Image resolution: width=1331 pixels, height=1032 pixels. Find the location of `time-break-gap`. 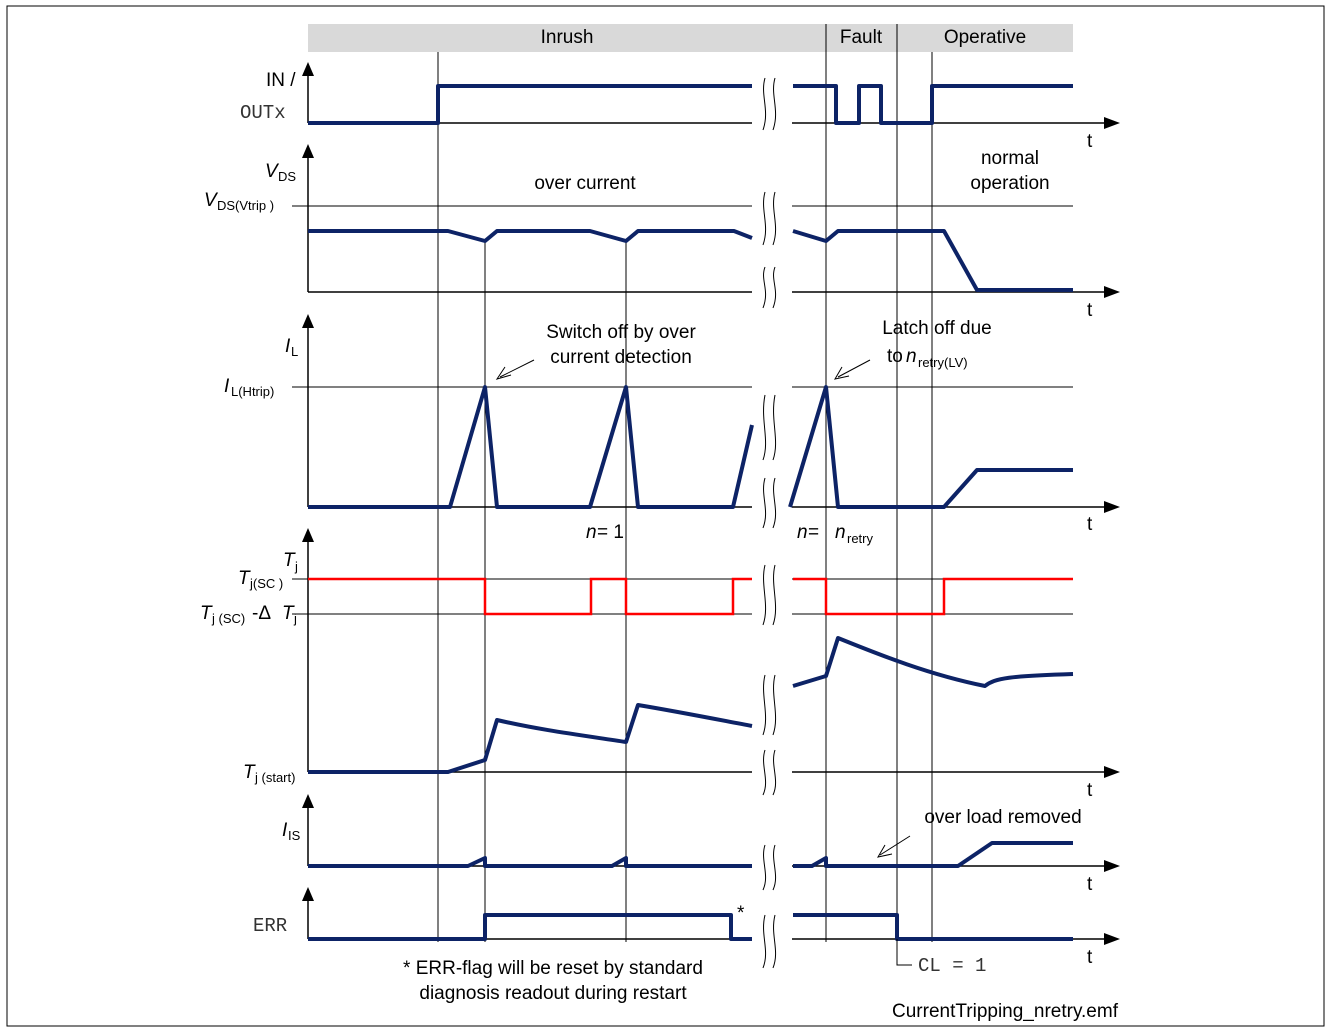

time-break-gap is located at coordinates (772, 510).